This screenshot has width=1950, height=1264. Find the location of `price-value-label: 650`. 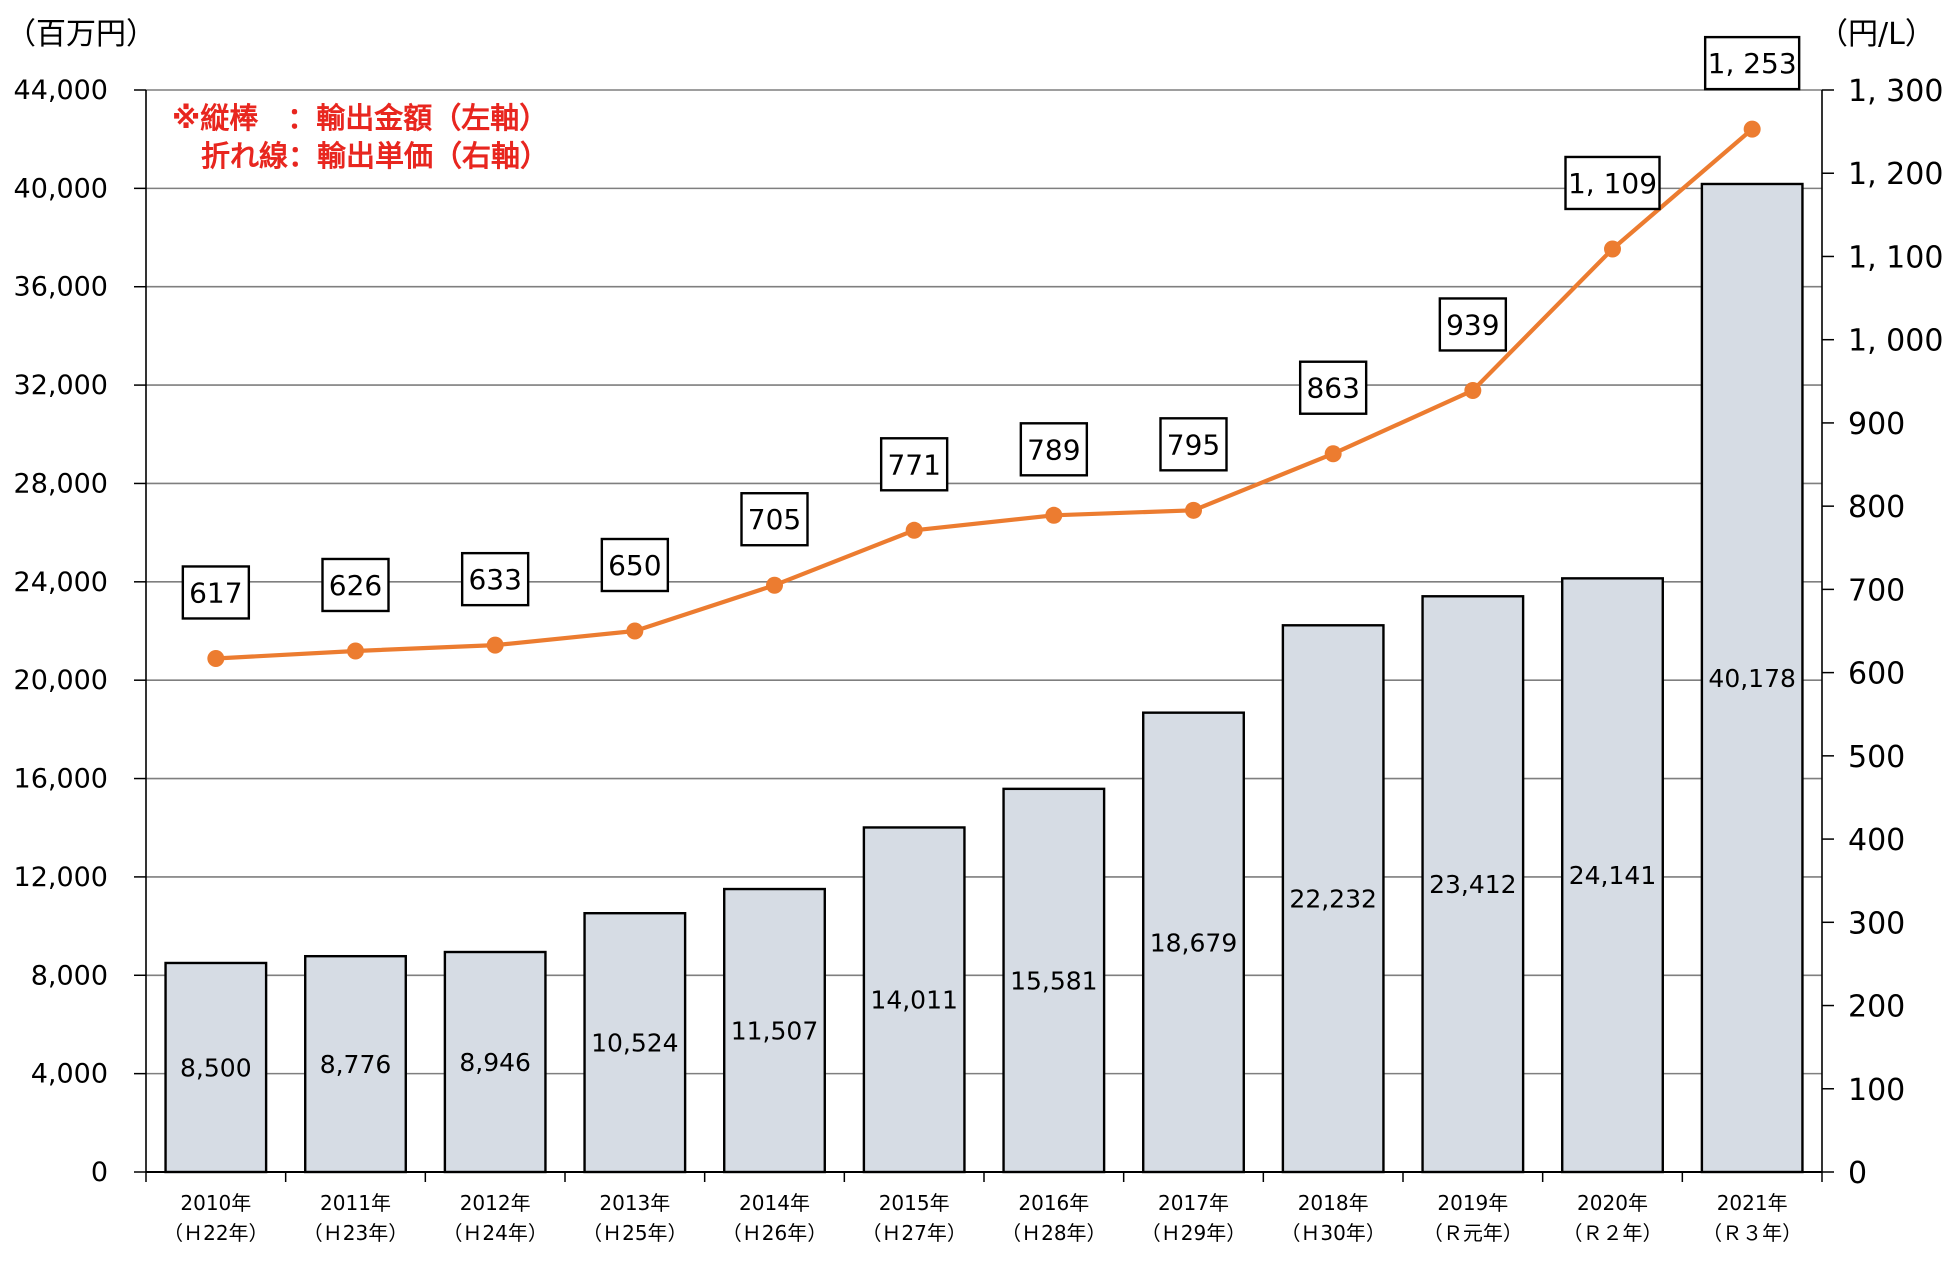

price-value-label: 650 is located at coordinates (634, 565).